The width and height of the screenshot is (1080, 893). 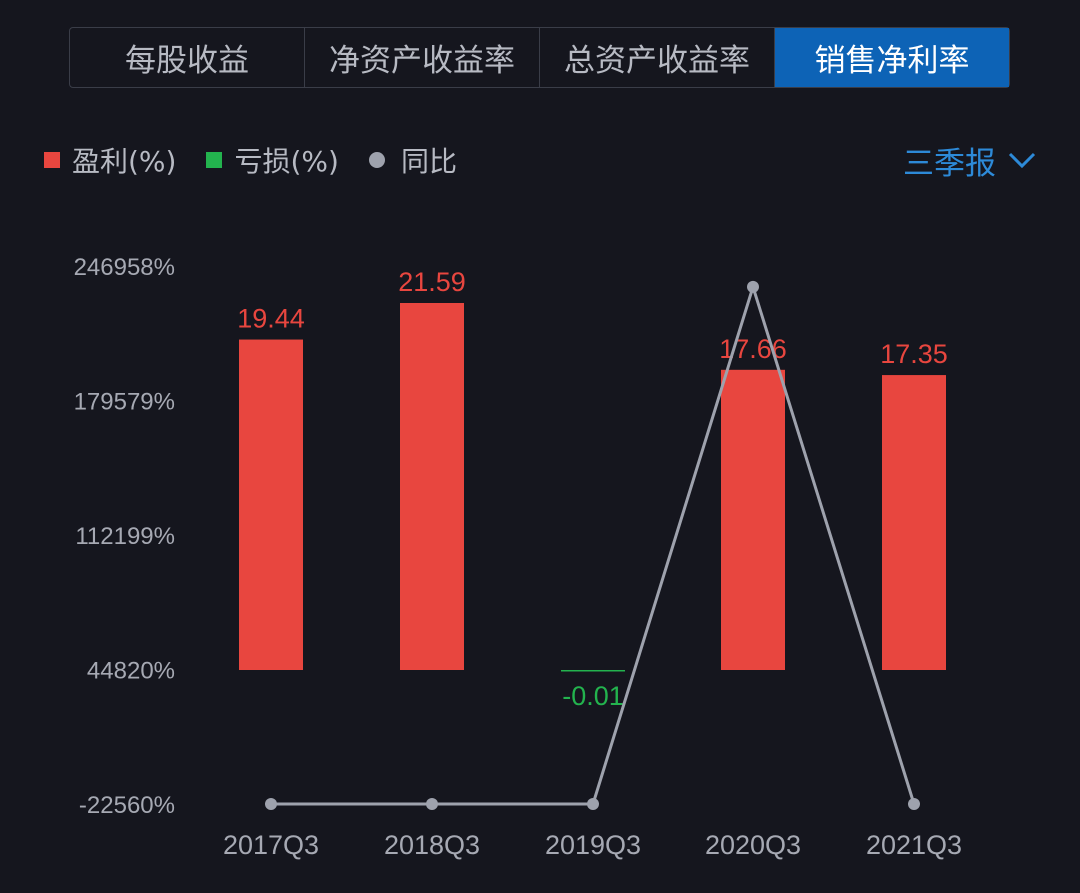 What do you see at coordinates (271, 845) in the screenshot?
I see `x-tick-label: 2017Q3` at bounding box center [271, 845].